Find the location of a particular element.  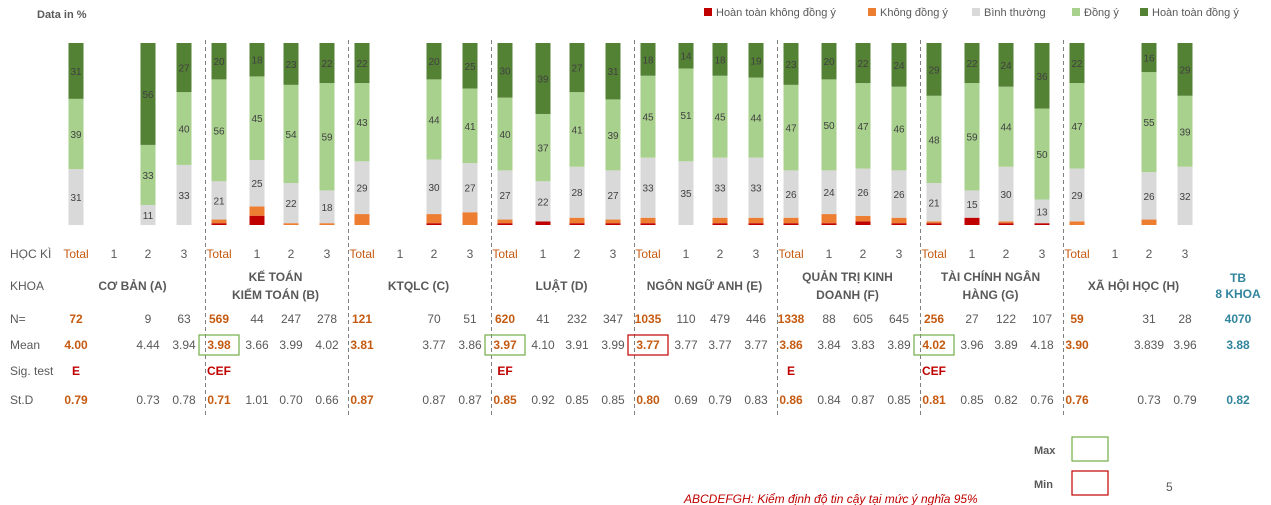

mean-value: 3.90 is located at coordinates (1077, 345).